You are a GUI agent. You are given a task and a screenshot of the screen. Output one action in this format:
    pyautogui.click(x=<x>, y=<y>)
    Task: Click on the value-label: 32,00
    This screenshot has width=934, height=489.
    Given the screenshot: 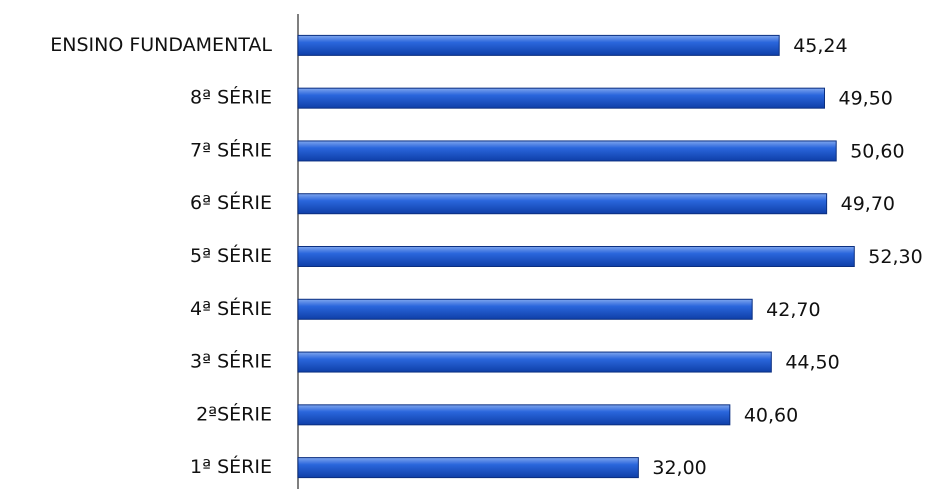 What is the action you would take?
    pyautogui.click(x=679, y=468)
    